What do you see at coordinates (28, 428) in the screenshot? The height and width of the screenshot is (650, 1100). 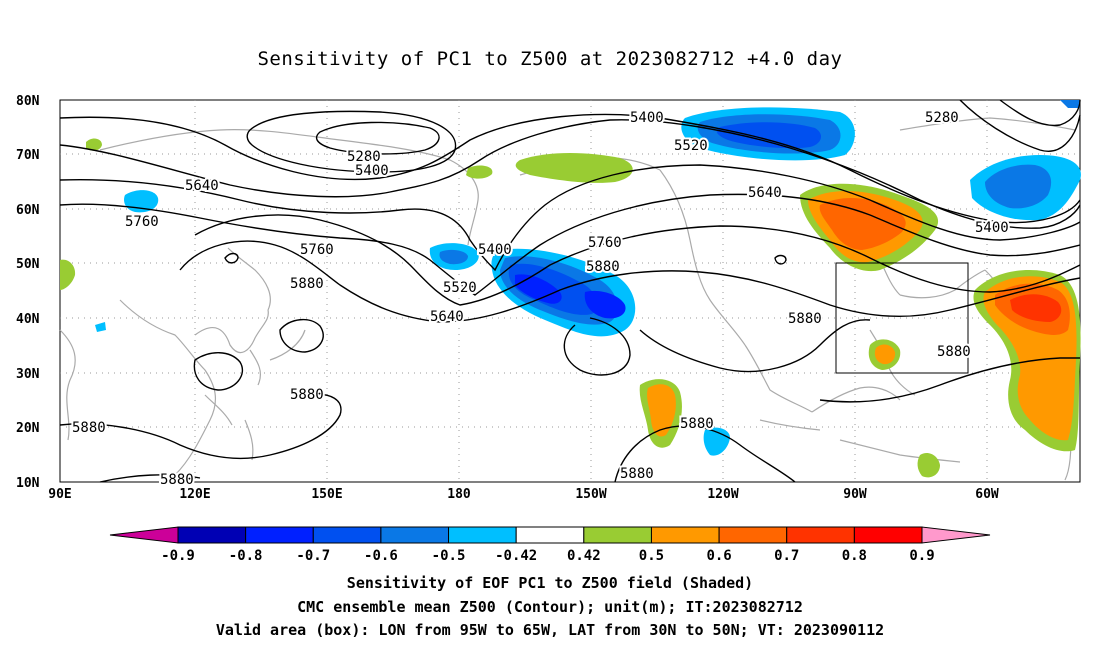 I see `lat-label: 20N` at bounding box center [28, 428].